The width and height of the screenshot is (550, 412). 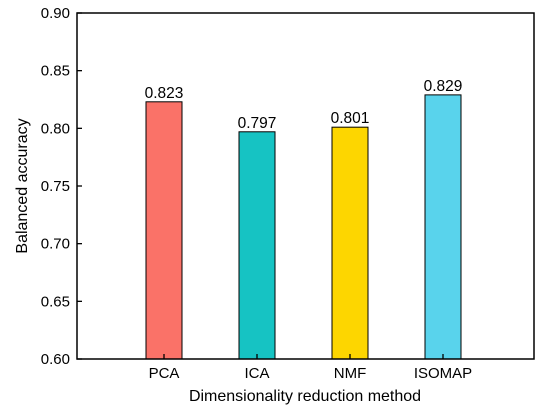 What do you see at coordinates (257, 123) in the screenshot?
I see `bar-value-label: 0.797` at bounding box center [257, 123].